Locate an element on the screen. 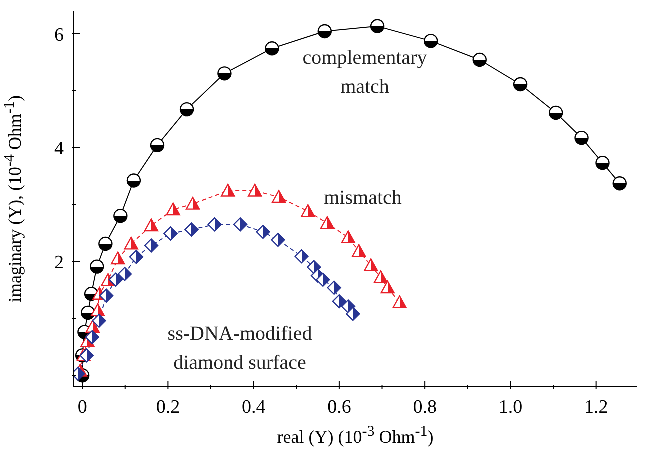 The height and width of the screenshot is (457, 645). x-tick-label: 0.2 is located at coordinates (168, 407).